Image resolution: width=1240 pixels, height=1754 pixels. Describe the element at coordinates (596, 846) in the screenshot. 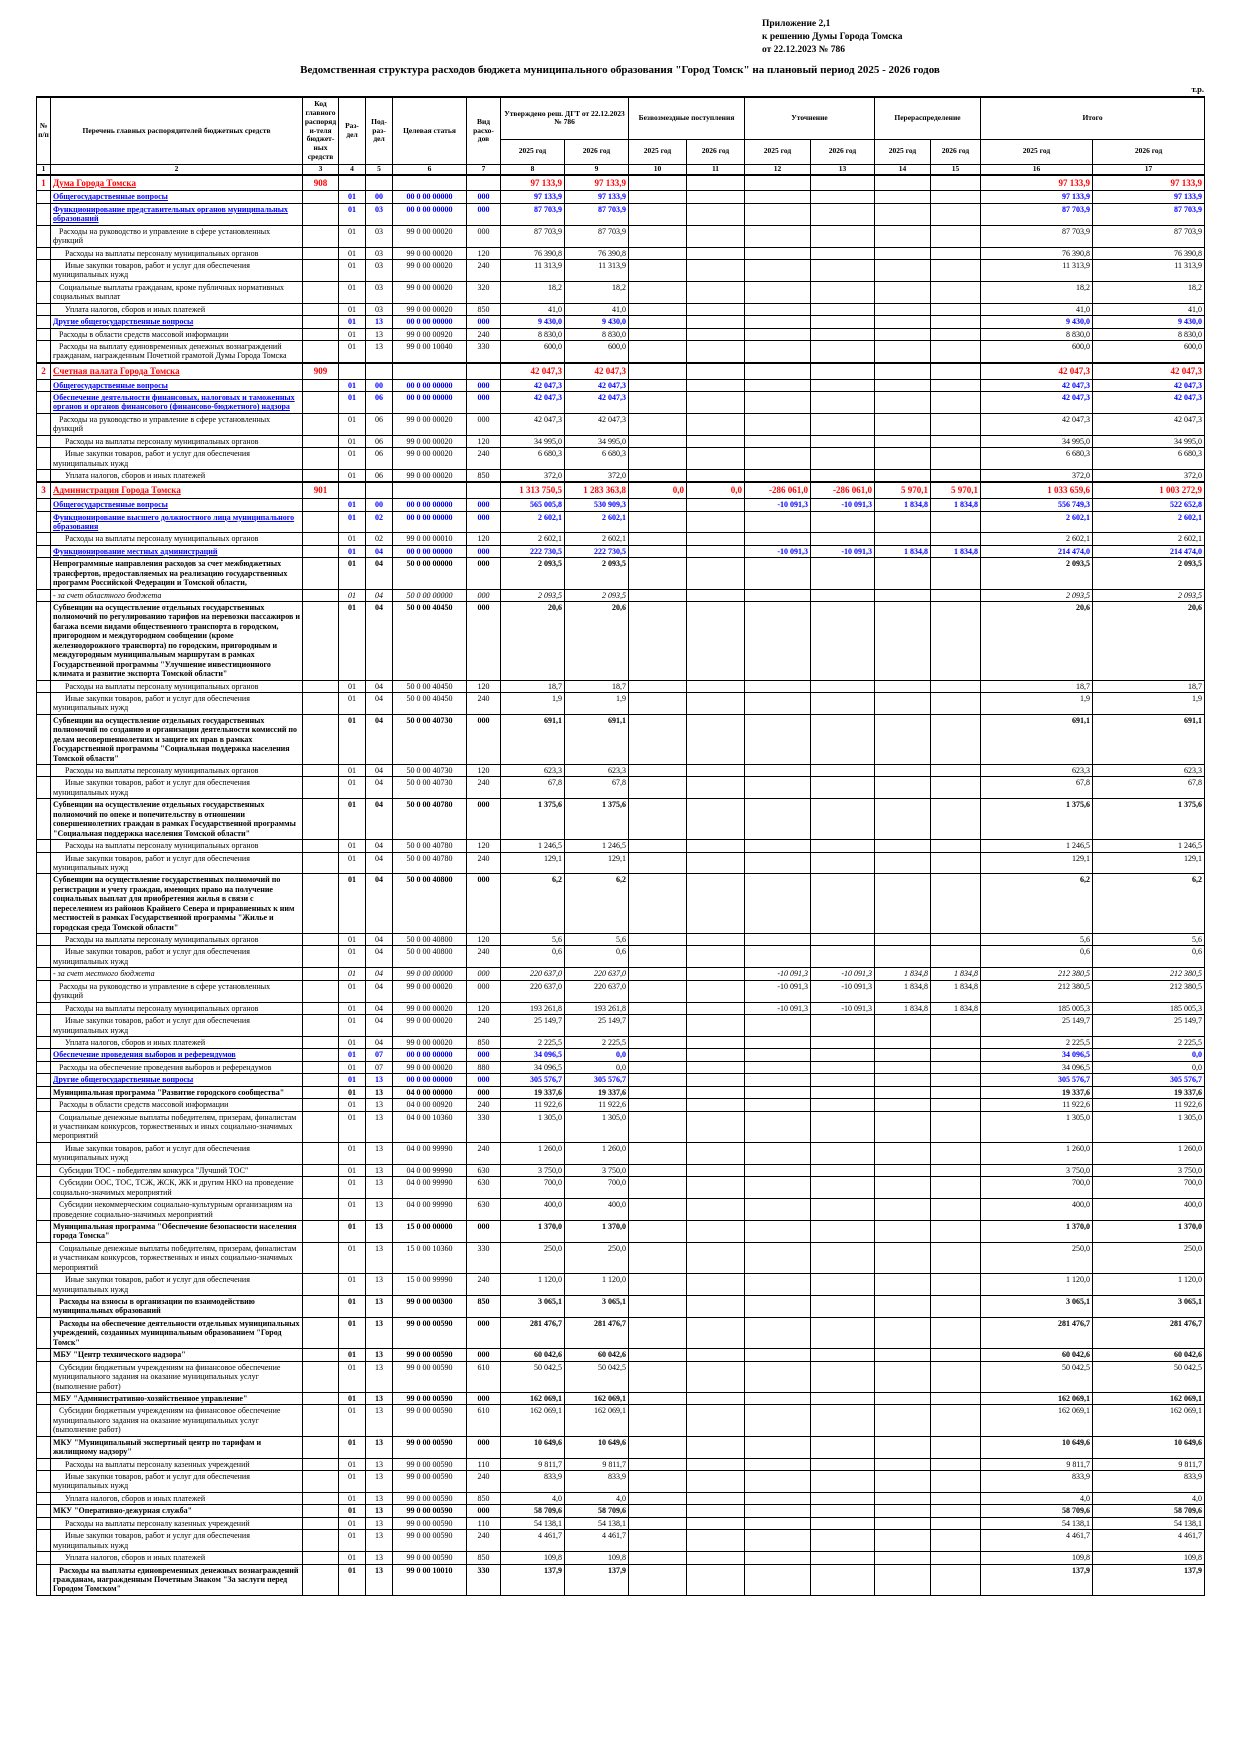

I see `row-value-cell: 1 246,5` at that location.